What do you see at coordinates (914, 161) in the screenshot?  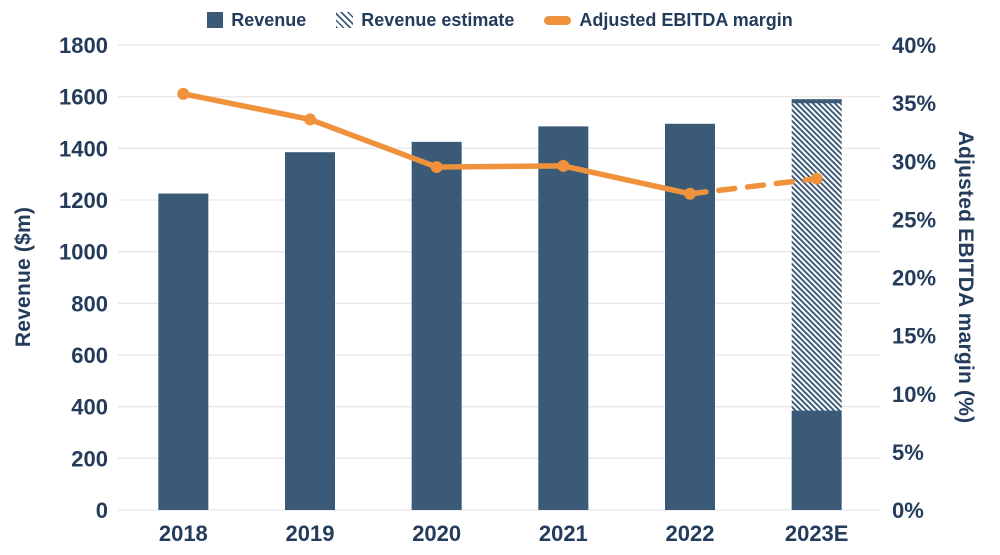 I see `right-axis-tick: 30%` at bounding box center [914, 161].